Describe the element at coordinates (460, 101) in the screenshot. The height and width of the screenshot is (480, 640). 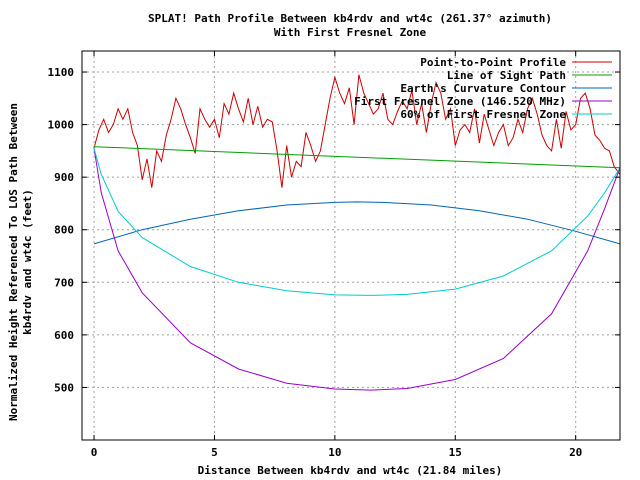
I see `legend-label-fresnel: First Fresnel Zone (146.520 MHz)` at that location.